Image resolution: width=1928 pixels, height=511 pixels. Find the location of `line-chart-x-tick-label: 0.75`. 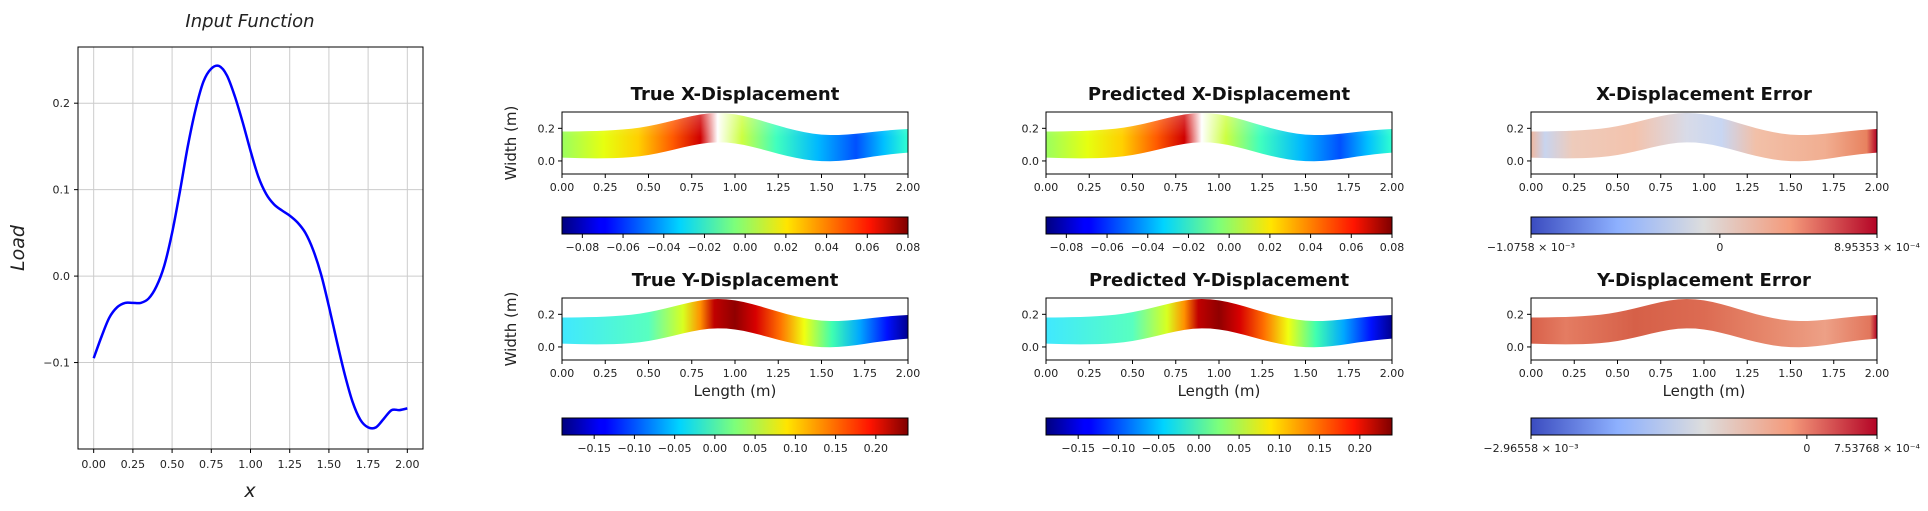

line-chart-x-tick-label: 0.75 is located at coordinates (211, 464).